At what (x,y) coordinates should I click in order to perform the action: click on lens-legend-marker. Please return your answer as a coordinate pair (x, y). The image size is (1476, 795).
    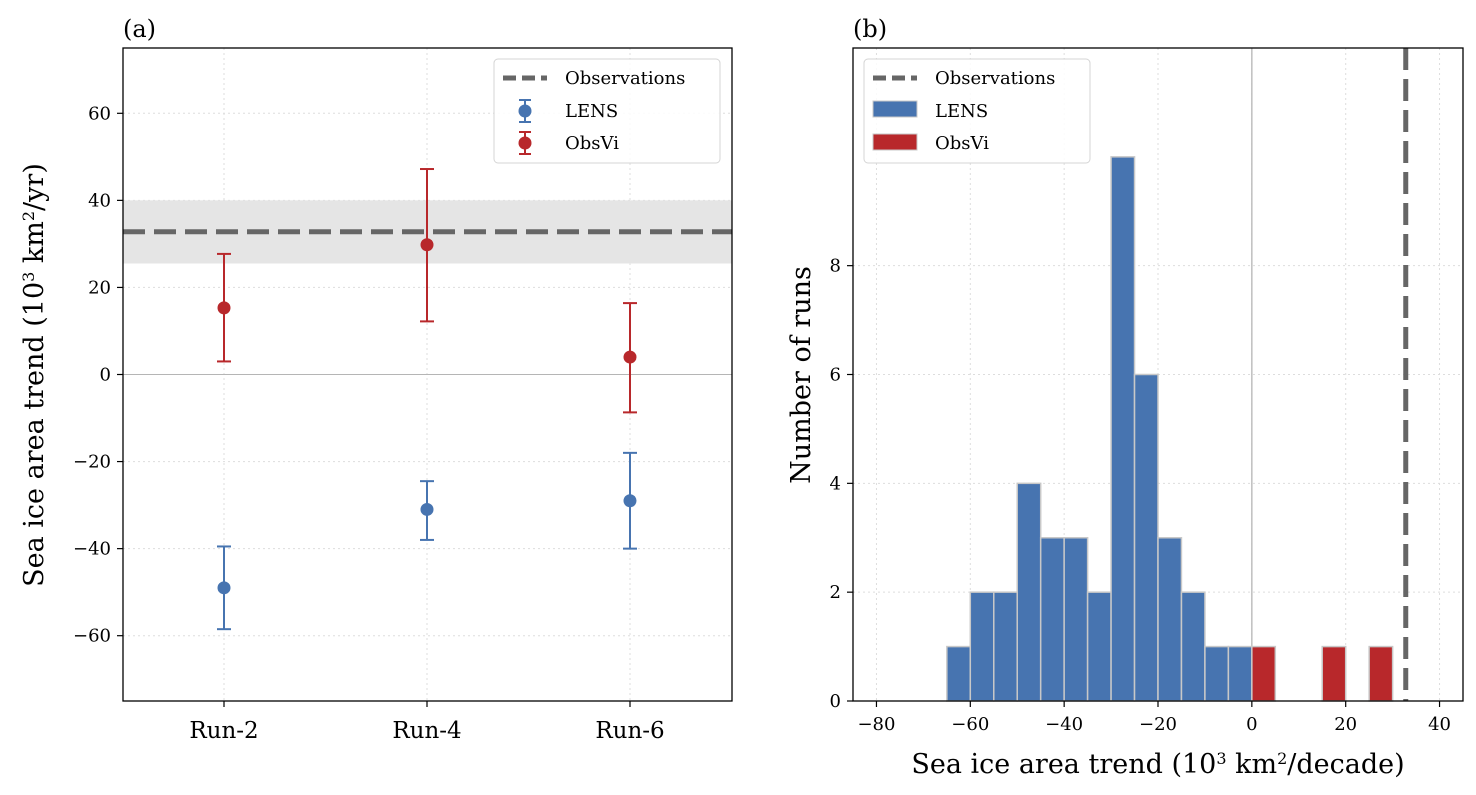
    Looking at the image, I should click on (525, 111).